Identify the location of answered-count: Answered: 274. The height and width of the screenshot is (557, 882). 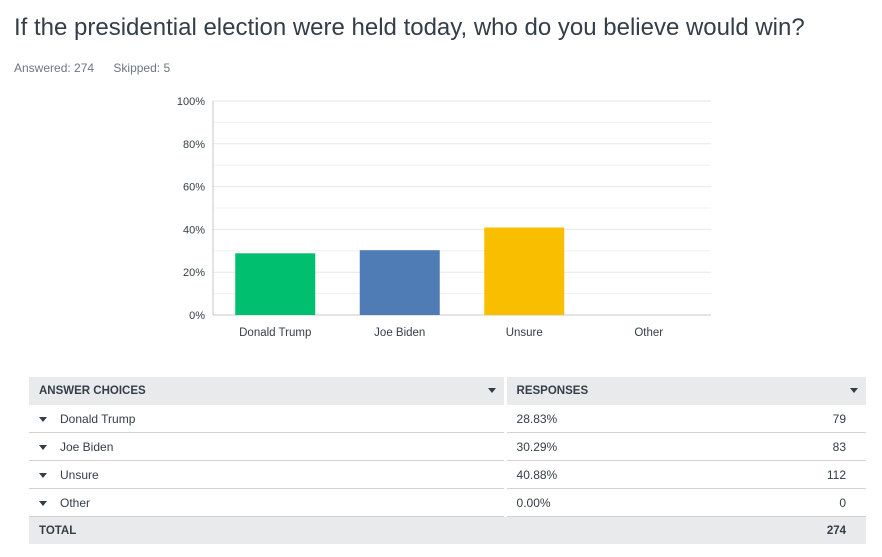
(54, 68).